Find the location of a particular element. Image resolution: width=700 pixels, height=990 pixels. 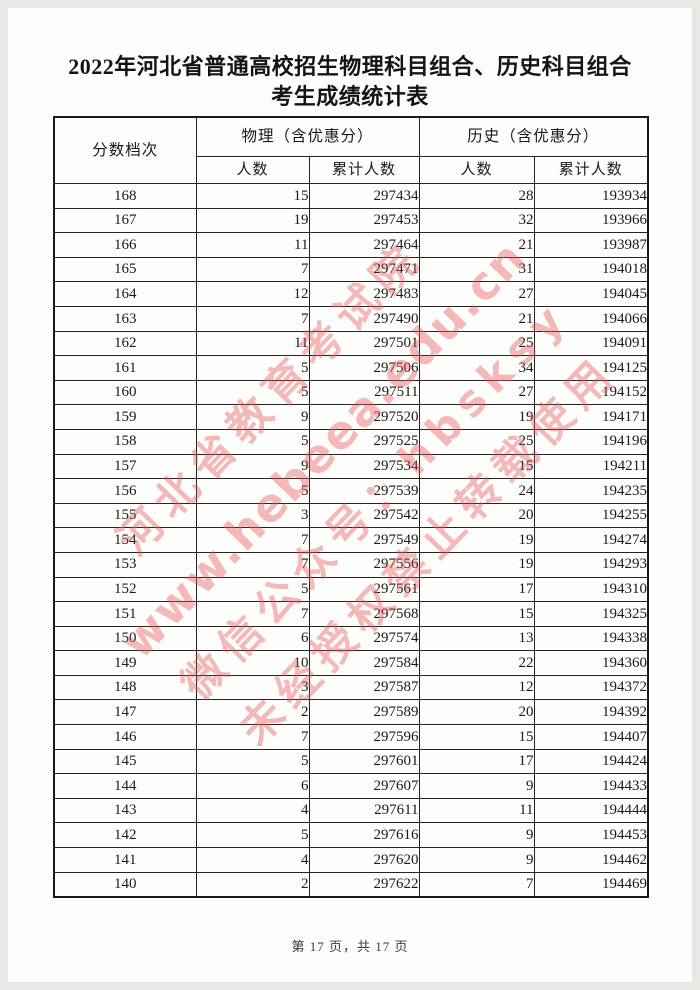

cell-score: 141 is located at coordinates (125, 860).